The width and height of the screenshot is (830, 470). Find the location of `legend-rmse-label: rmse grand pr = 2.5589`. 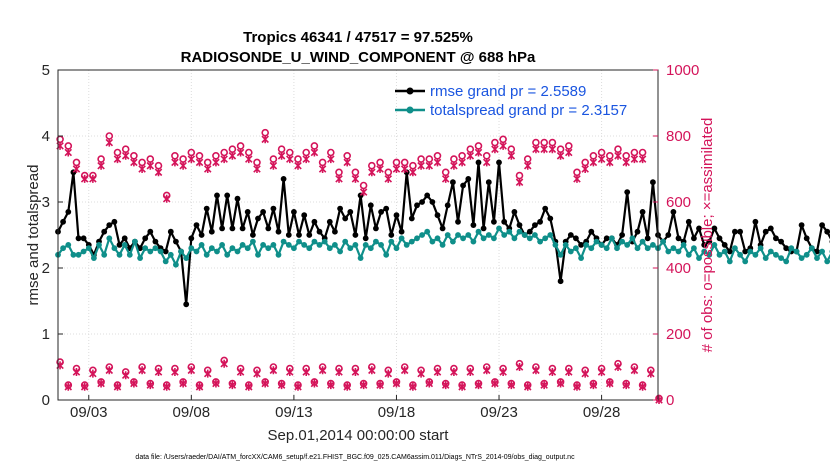

legend-rmse-label: rmse grand pr = 2.5589 is located at coordinates (508, 91).